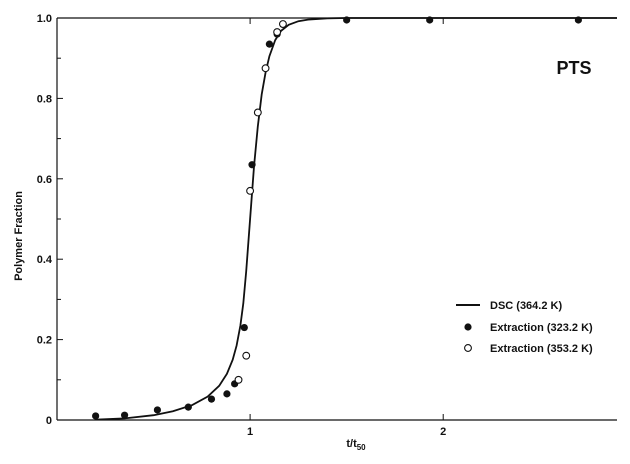  I want to click on x-tick-label: 1, so click(250, 432).